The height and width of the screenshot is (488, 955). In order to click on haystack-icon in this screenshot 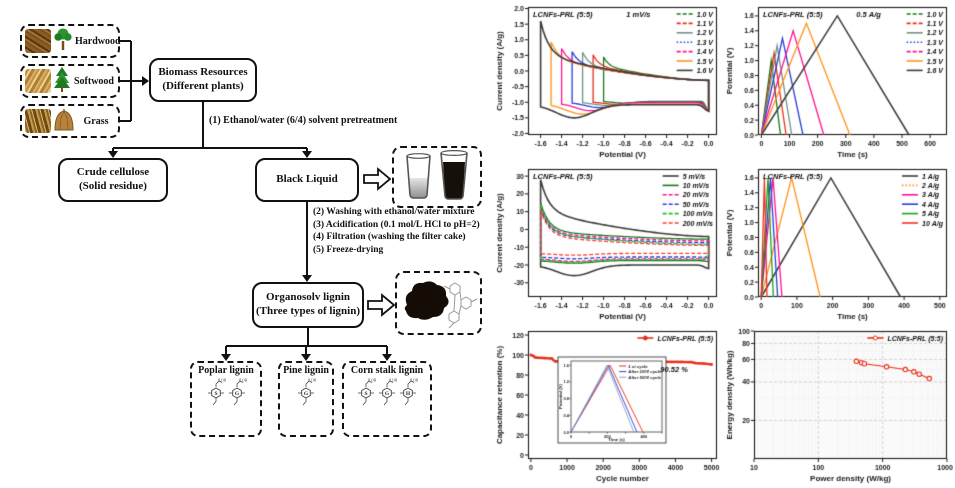, I will do `click(64, 121)`.